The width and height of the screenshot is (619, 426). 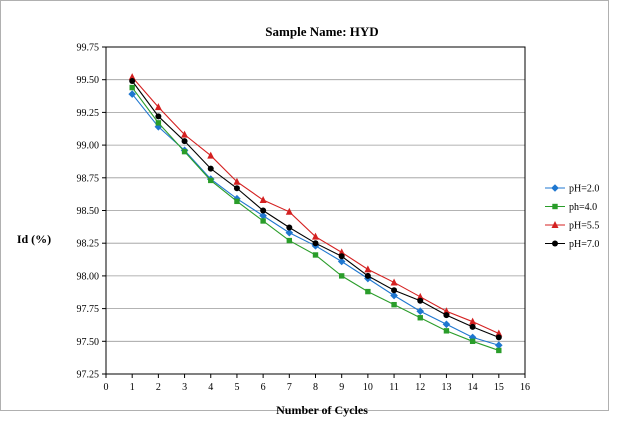 I want to click on x-tick-label: 6, so click(x=263, y=387).